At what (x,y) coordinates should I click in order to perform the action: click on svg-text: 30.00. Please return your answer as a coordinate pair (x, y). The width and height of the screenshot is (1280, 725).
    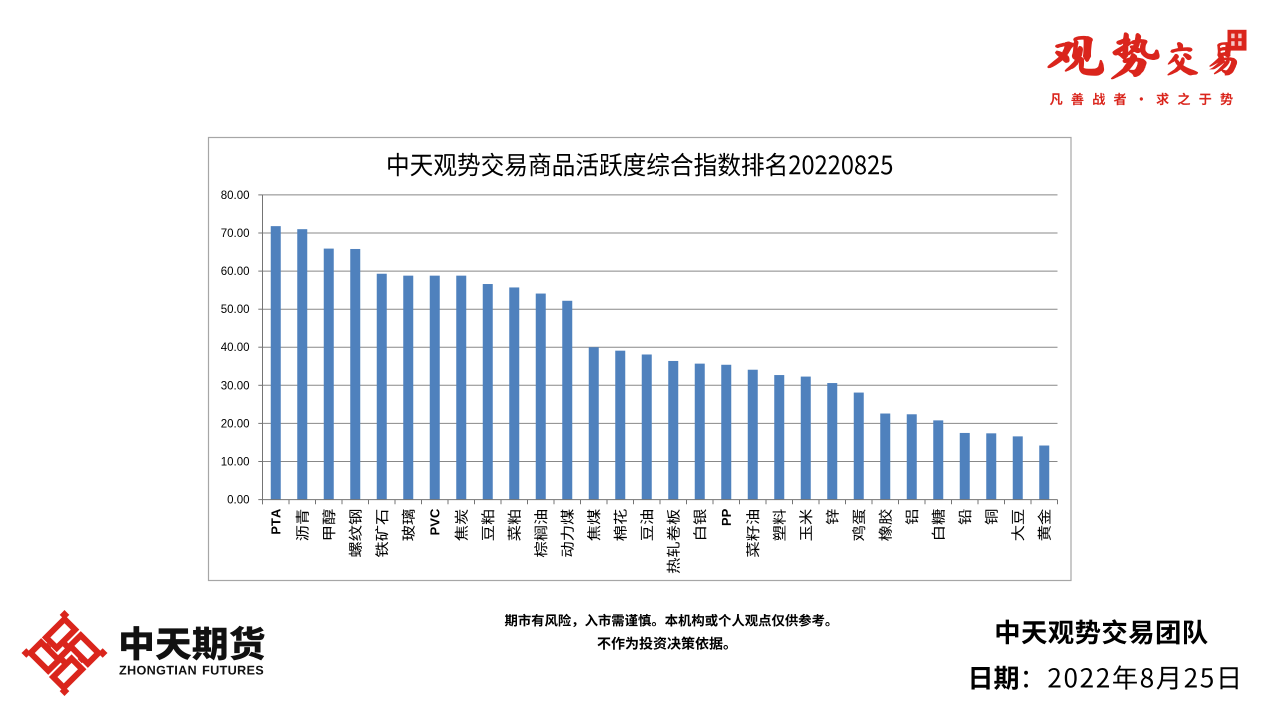
    Looking at the image, I should click on (235, 386).